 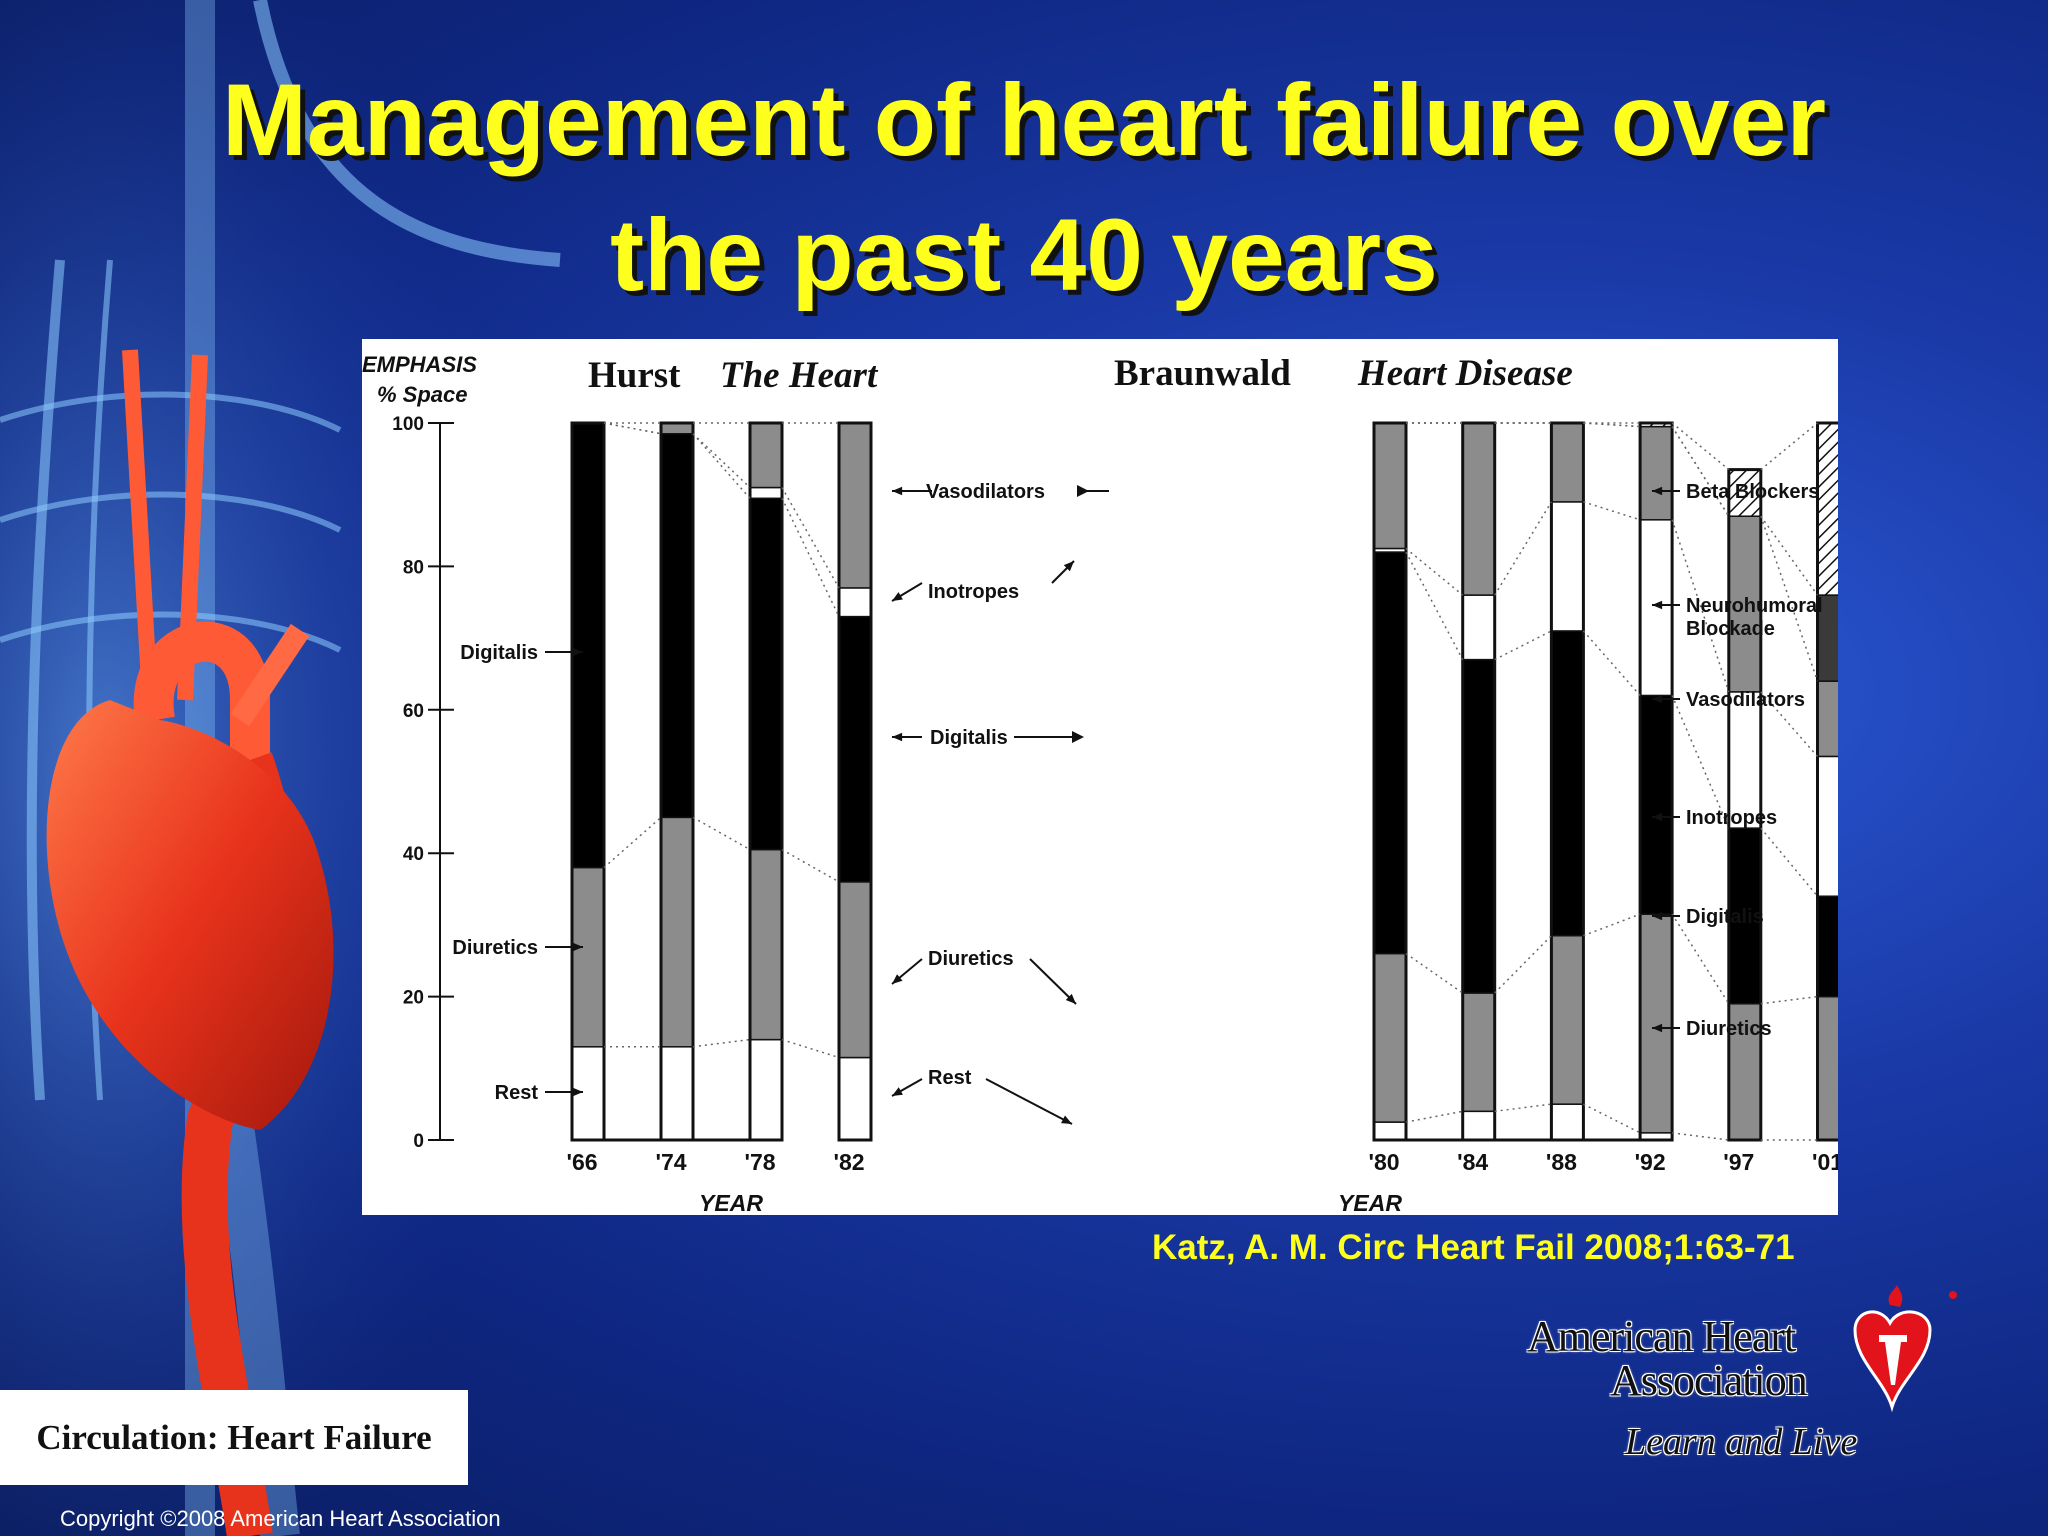 What do you see at coordinates (950, 1078) in the screenshot?
I see `label-mid-rest: Rest` at bounding box center [950, 1078].